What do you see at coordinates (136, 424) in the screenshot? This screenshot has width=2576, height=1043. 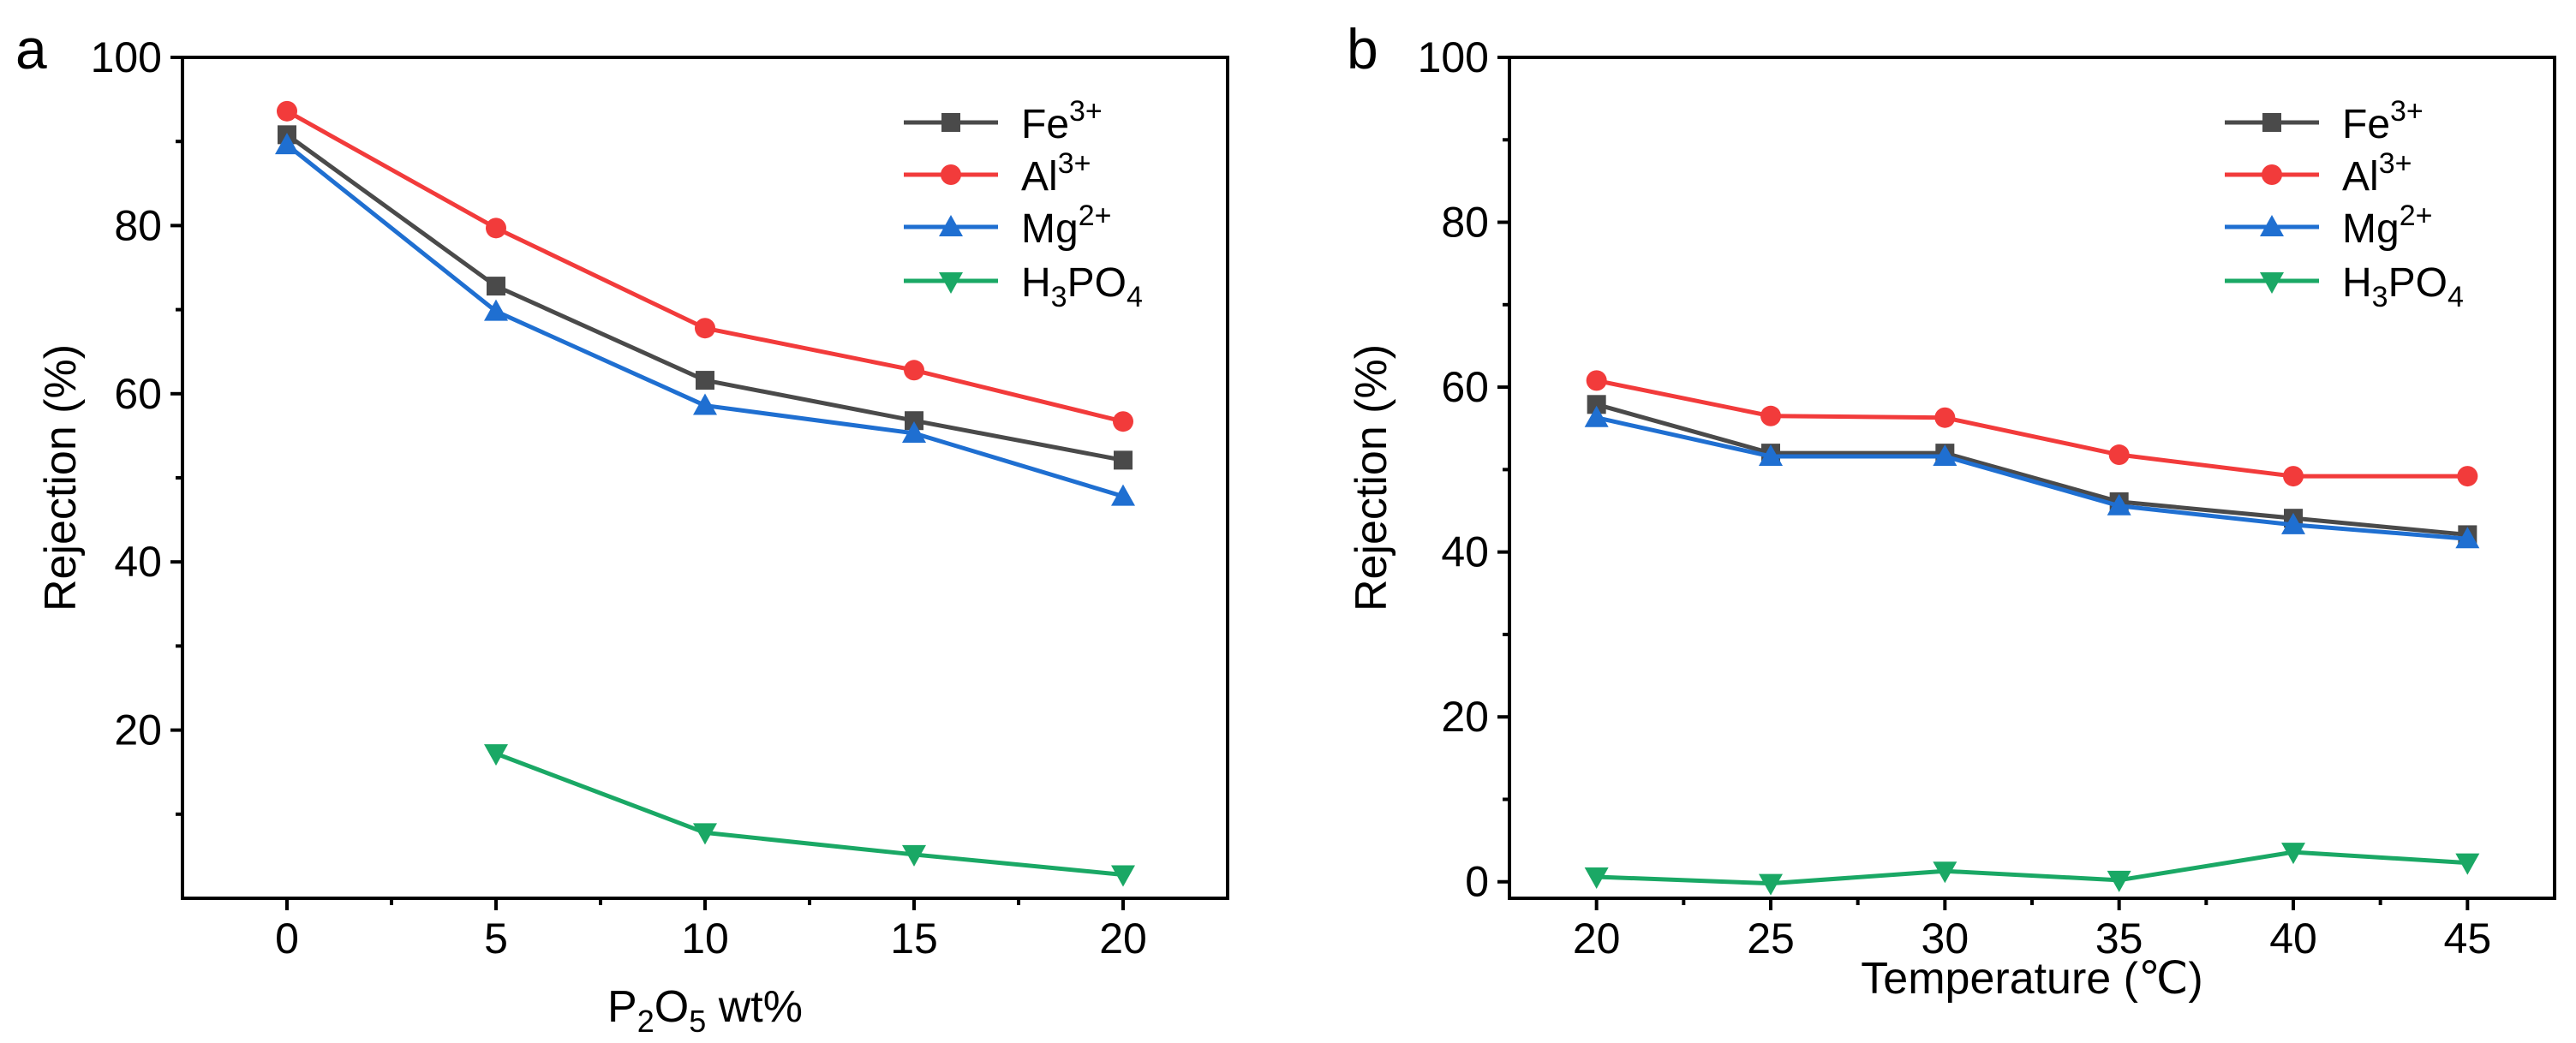 I see `panel-a-y-ticks: 20 40 60 80 100` at bounding box center [136, 424].